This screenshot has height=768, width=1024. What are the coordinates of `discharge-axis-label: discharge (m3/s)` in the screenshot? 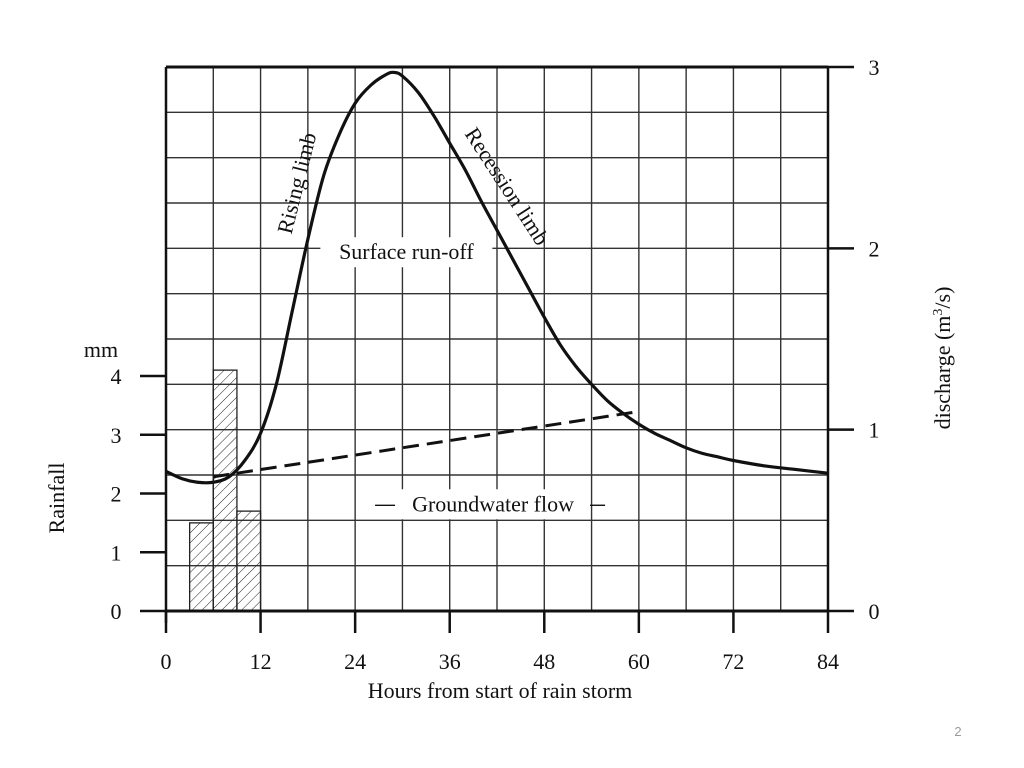 It's located at (942, 358).